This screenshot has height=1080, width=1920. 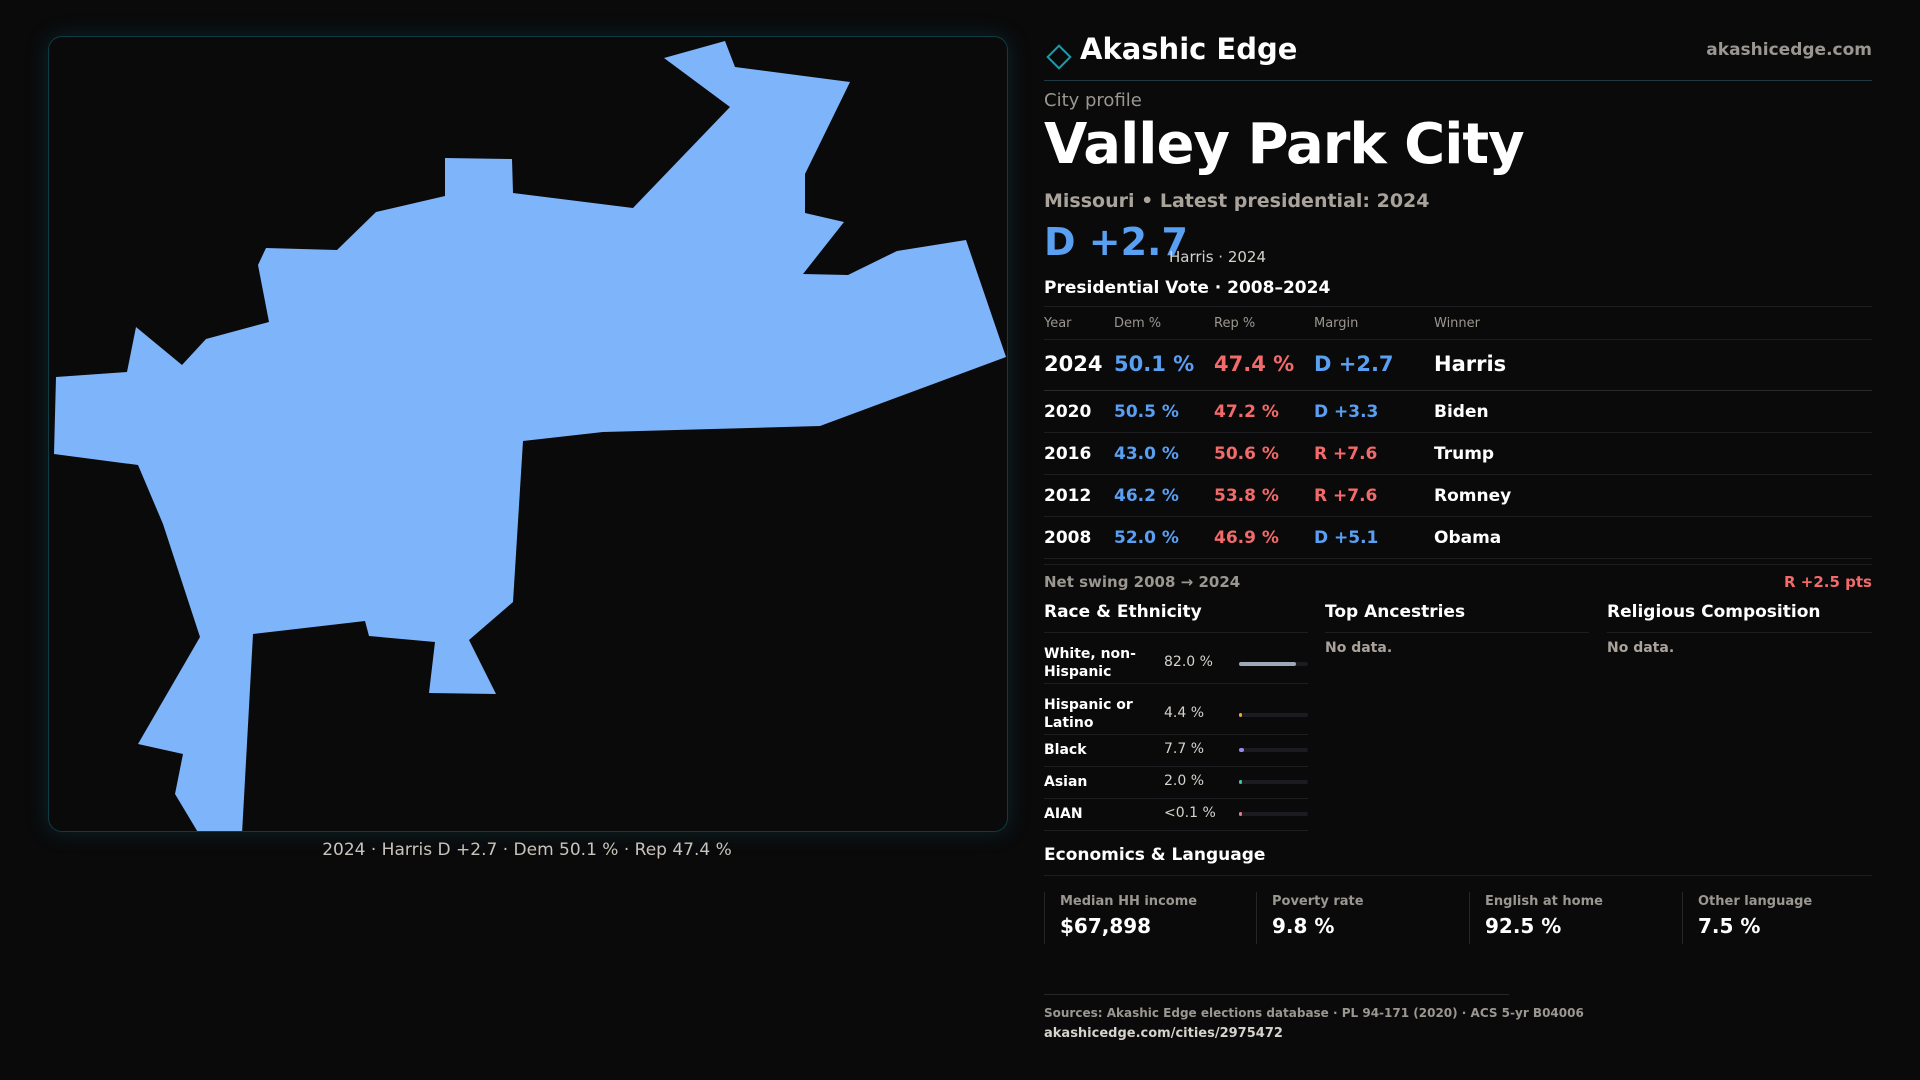 What do you see at coordinates (1461, 412) in the screenshot?
I see `row-winner: Biden` at bounding box center [1461, 412].